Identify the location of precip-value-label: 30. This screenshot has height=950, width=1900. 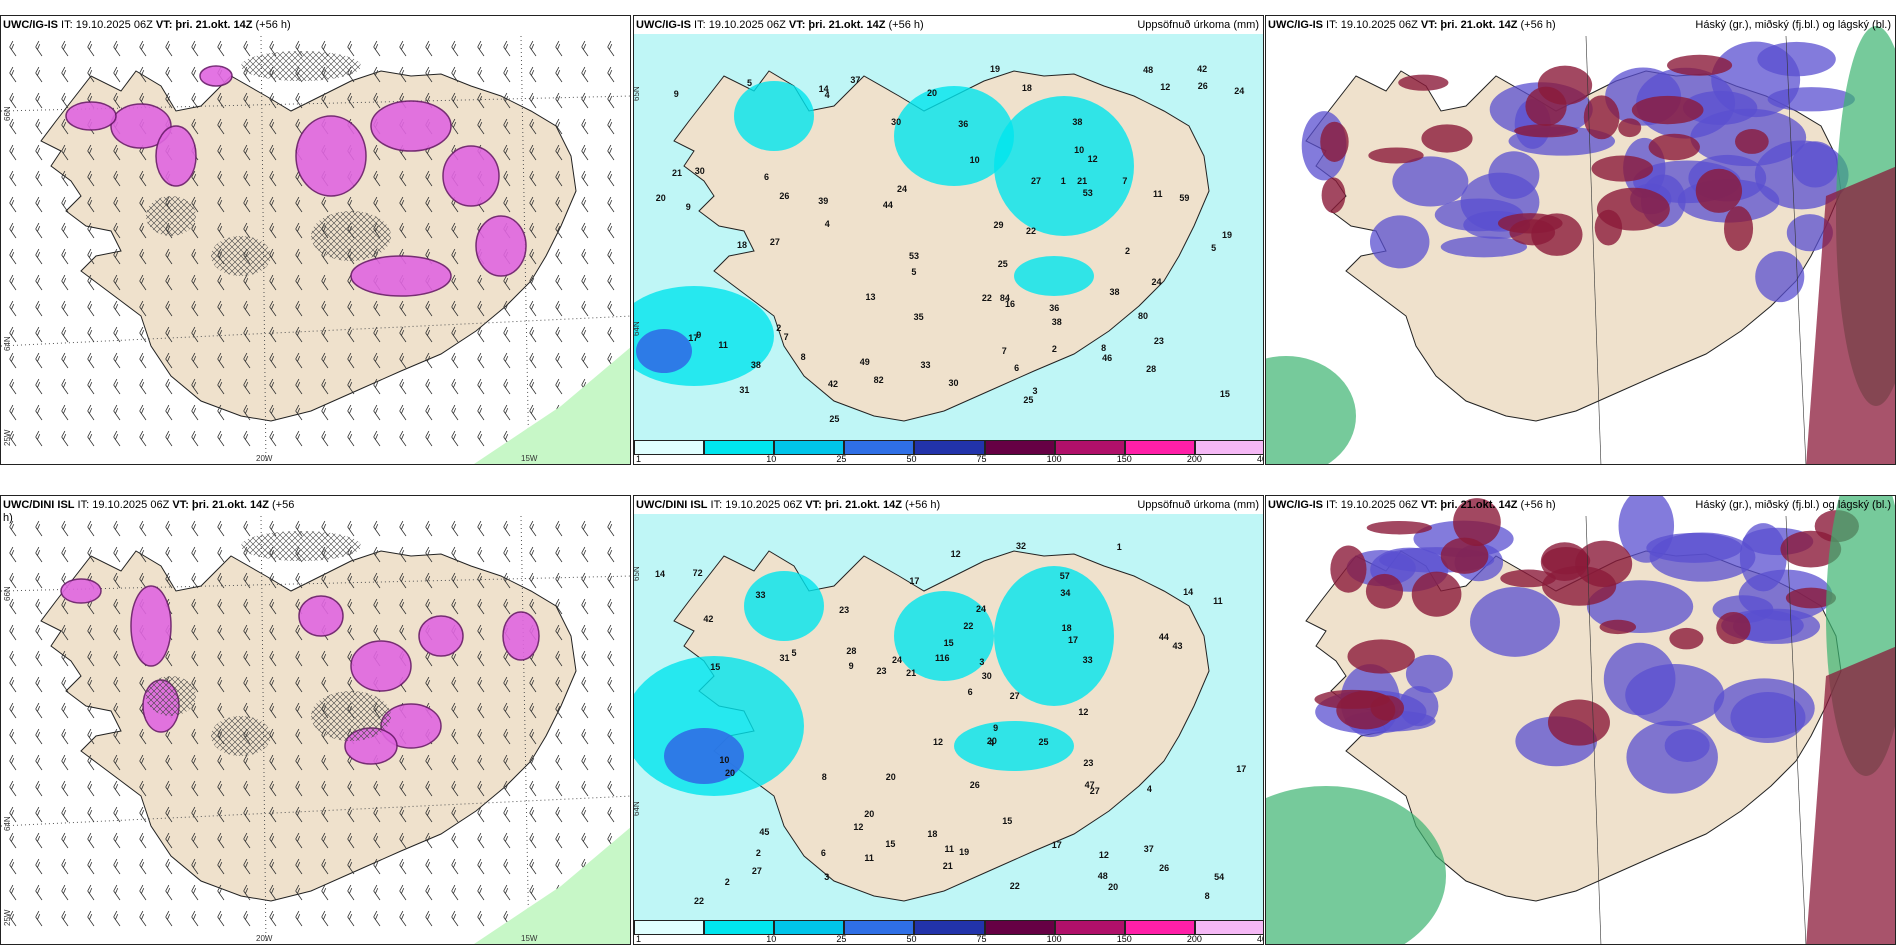
(986, 675).